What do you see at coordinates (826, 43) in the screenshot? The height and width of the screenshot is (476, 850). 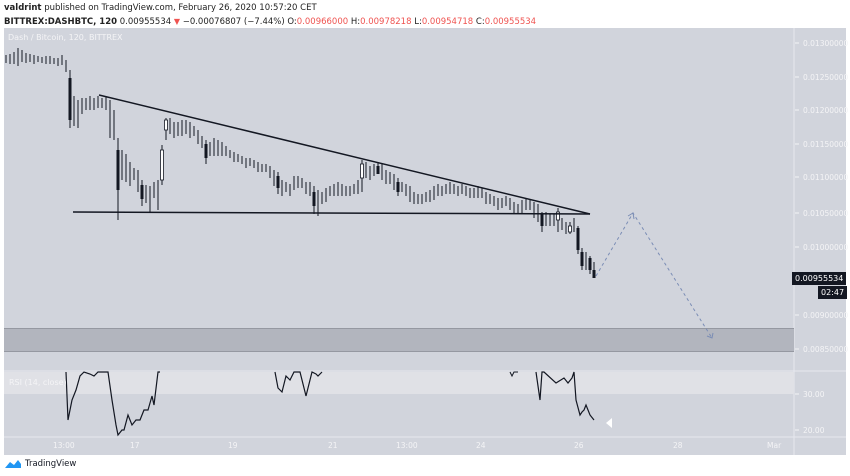 I see `svg-text: 0.01300000` at bounding box center [826, 43].